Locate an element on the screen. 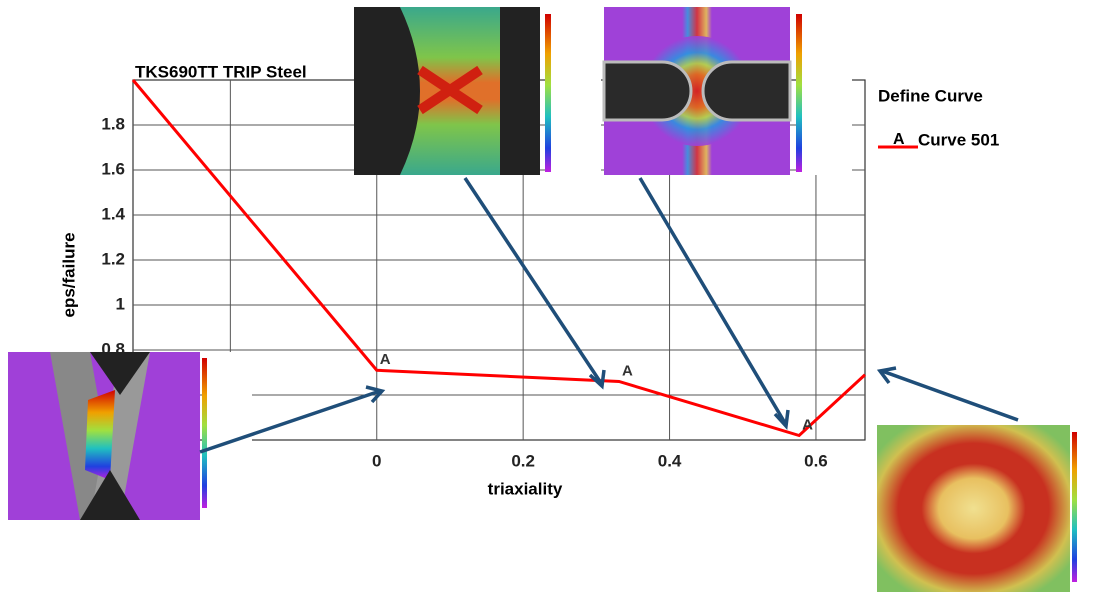 The height and width of the screenshot is (593, 1093). inset-shear-band is located at coordinates (130, 436).